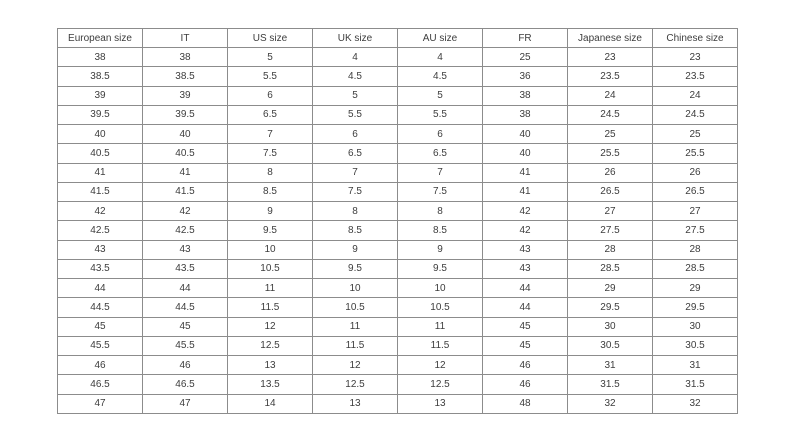 The image size is (794, 444). Describe the element at coordinates (610, 95) in the screenshot. I see `table-cell: 24` at that location.